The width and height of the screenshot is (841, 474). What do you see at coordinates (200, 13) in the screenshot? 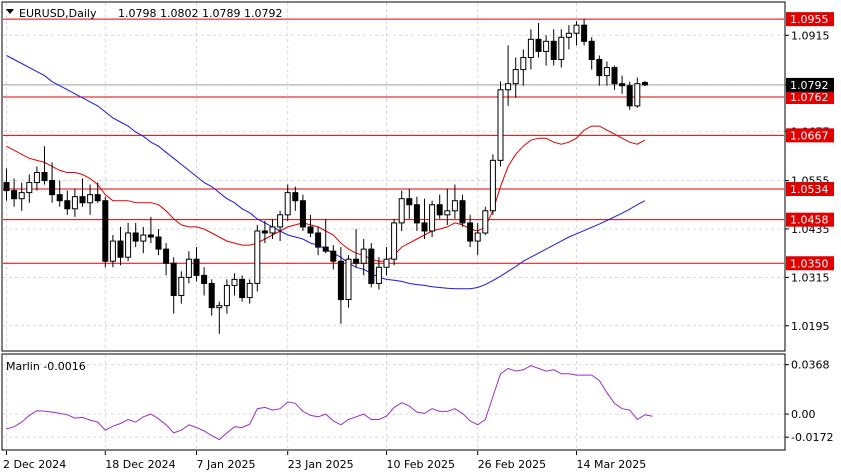
I see `ohlc-label: 1.0798 1.0802 1.0789 1.0792` at bounding box center [200, 13].